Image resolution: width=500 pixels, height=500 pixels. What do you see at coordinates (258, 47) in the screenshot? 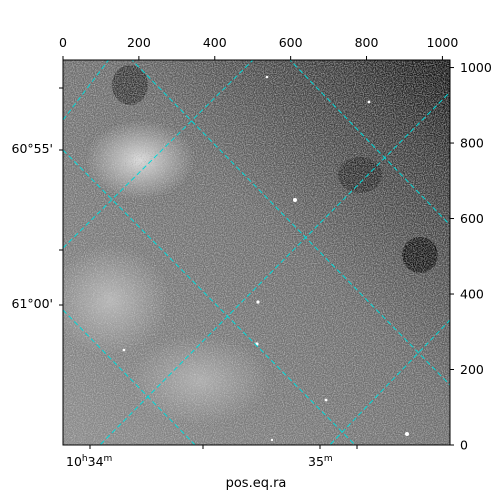
I see `top-axis: 0 200 400 600 800 1000` at bounding box center [258, 47].